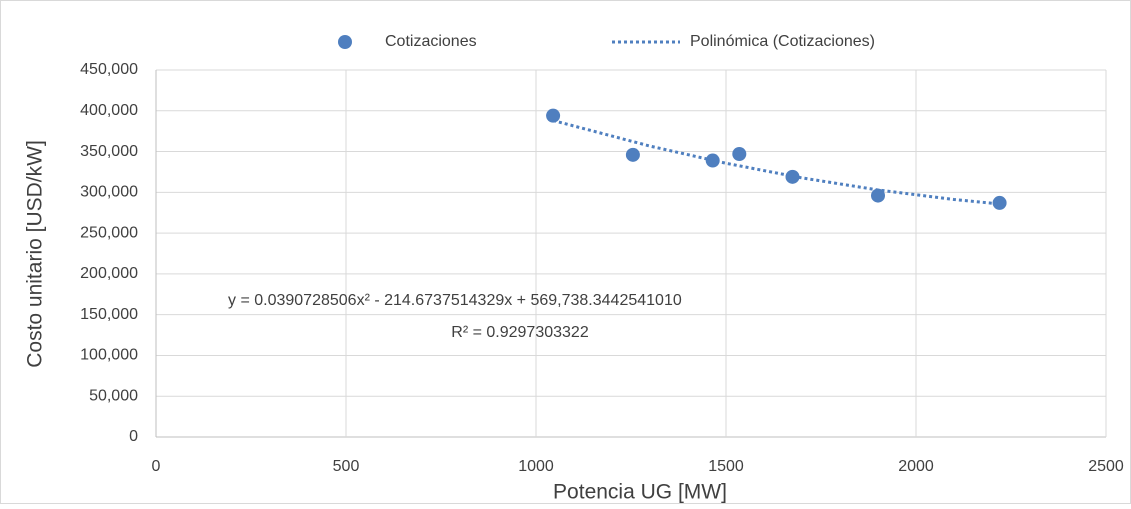  I want to click on y-tick-label: 150,000, so click(109, 314).